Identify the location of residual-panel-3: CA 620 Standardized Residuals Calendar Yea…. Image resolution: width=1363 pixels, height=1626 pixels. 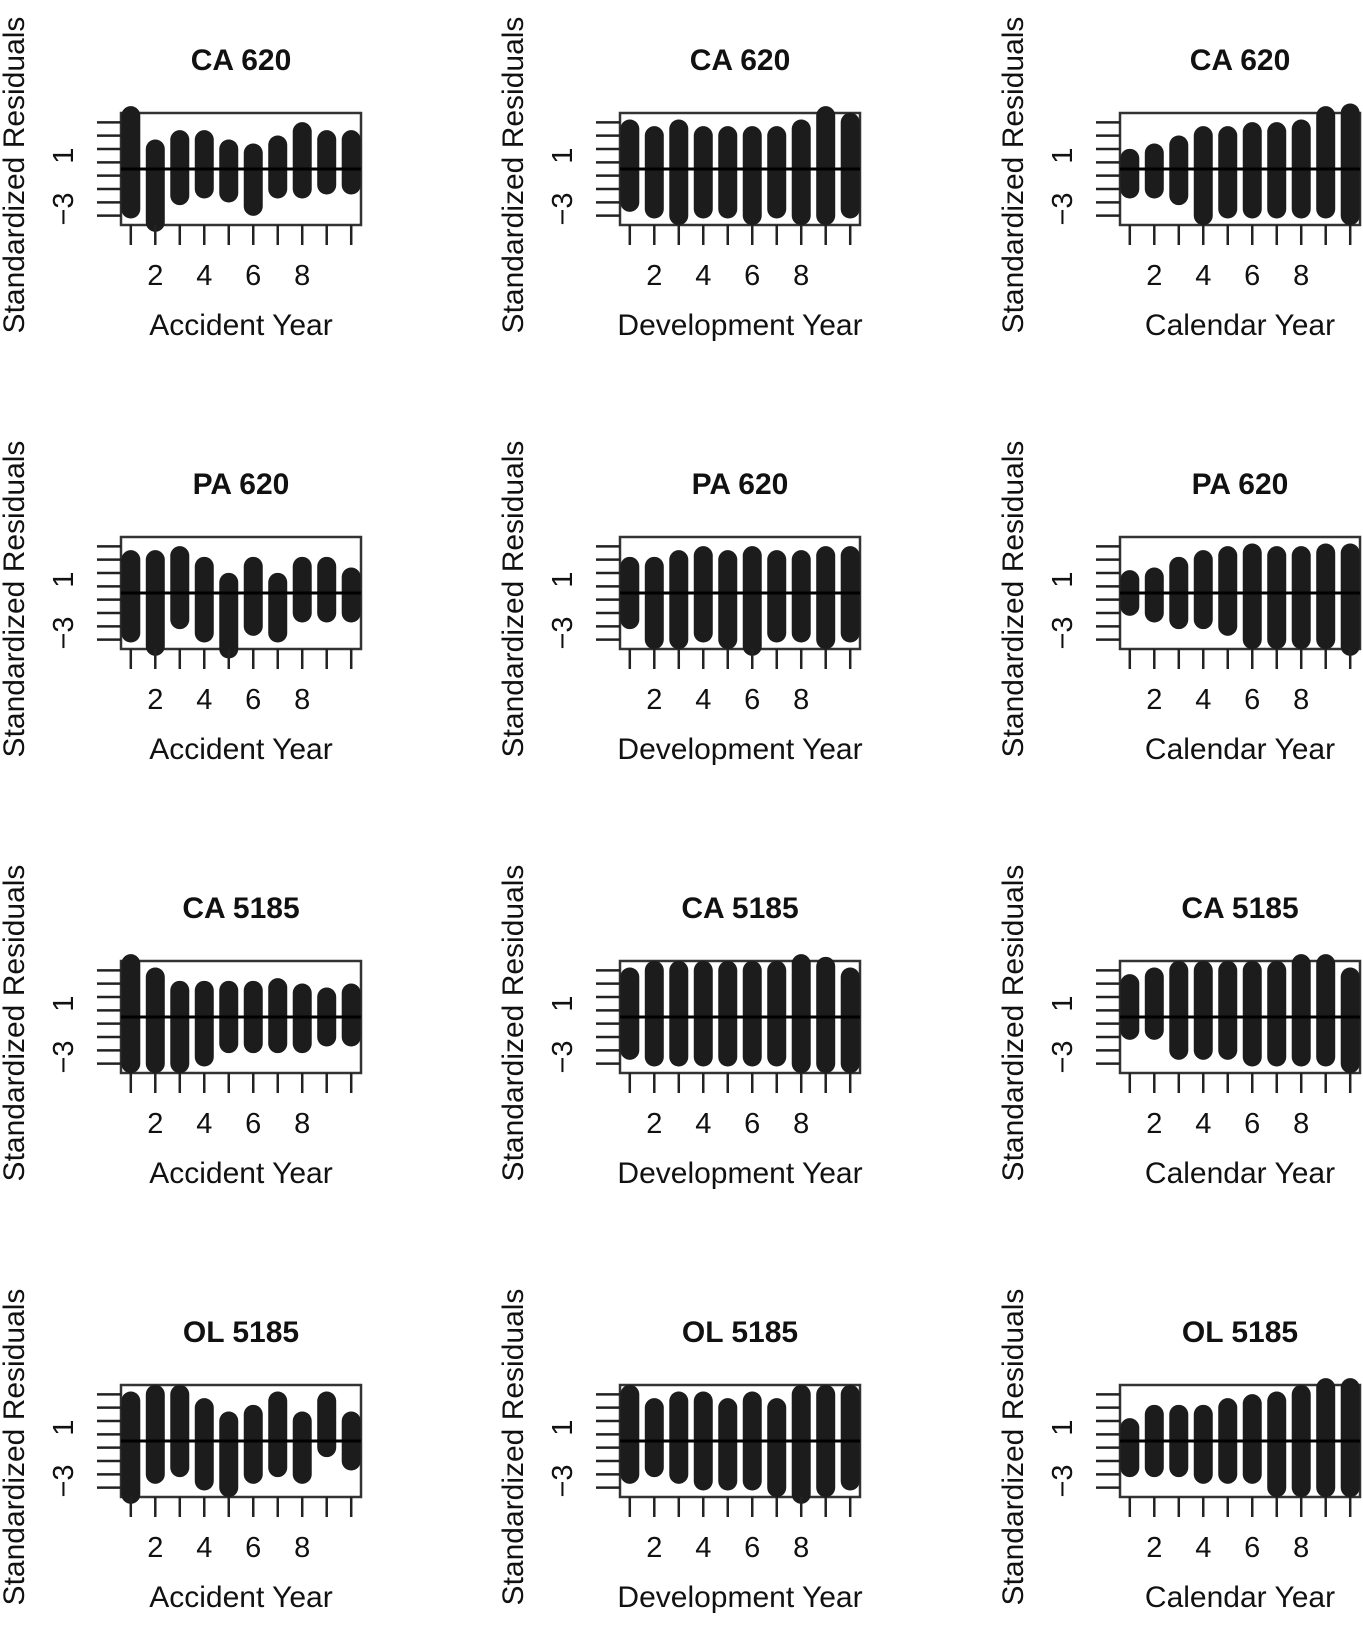
(1179, 179).